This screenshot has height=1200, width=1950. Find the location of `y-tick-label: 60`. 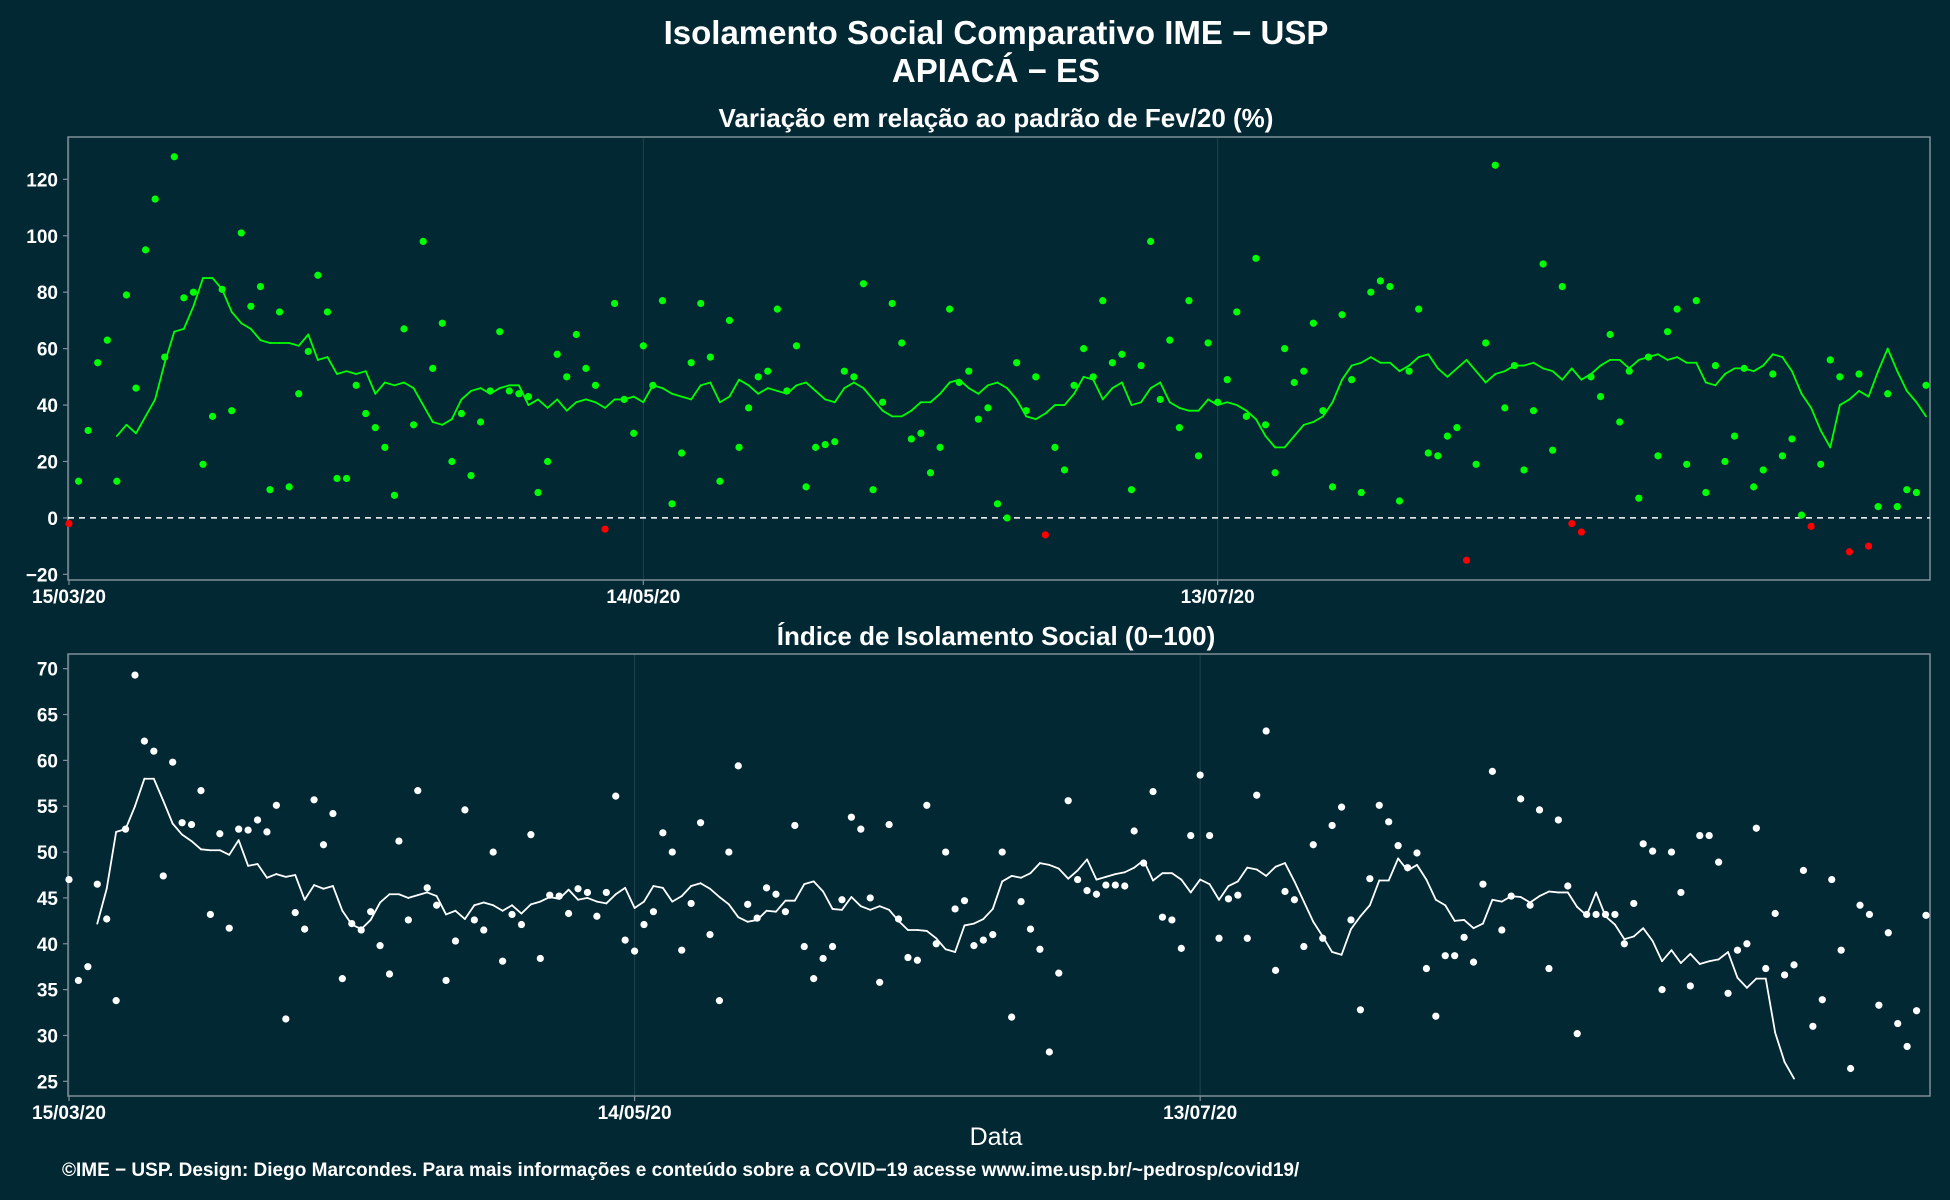

y-tick-label: 60 is located at coordinates (47, 761).